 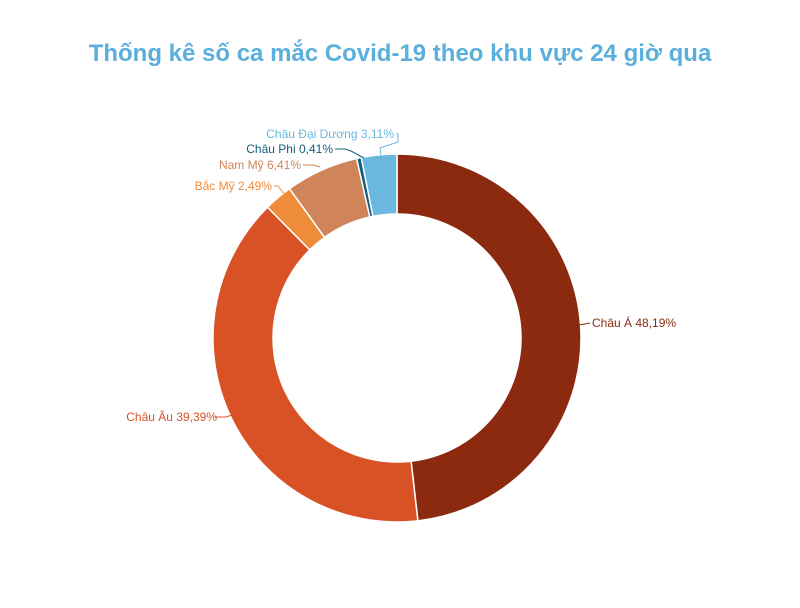 I want to click on data-label-1: Châu Âu 39,39%, so click(x=171, y=416).